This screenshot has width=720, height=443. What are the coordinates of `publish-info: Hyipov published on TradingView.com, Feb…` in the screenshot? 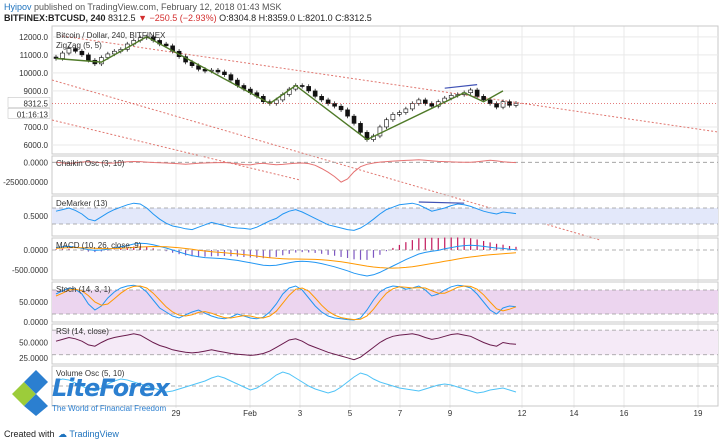 It's located at (143, 7).